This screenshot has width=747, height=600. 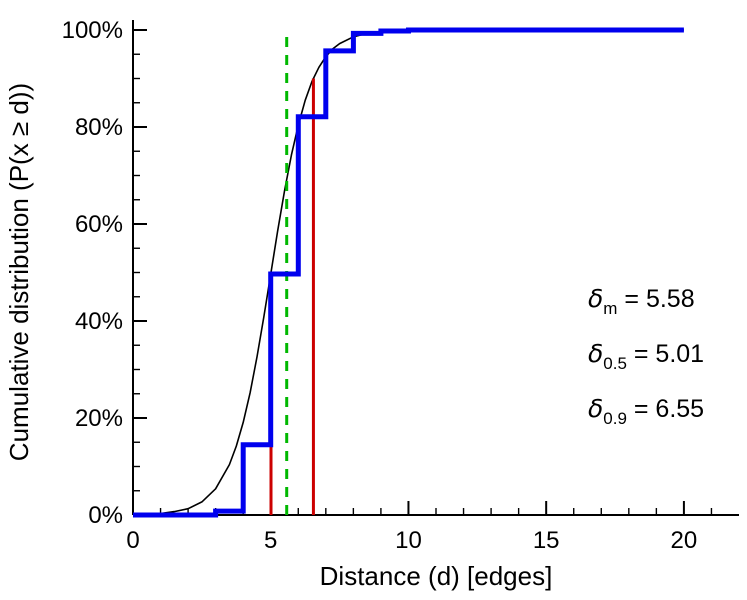 What do you see at coordinates (19, 272) in the screenshot?
I see `y-axis-title: Cumulative distribution (P(x ≥ d))` at bounding box center [19, 272].